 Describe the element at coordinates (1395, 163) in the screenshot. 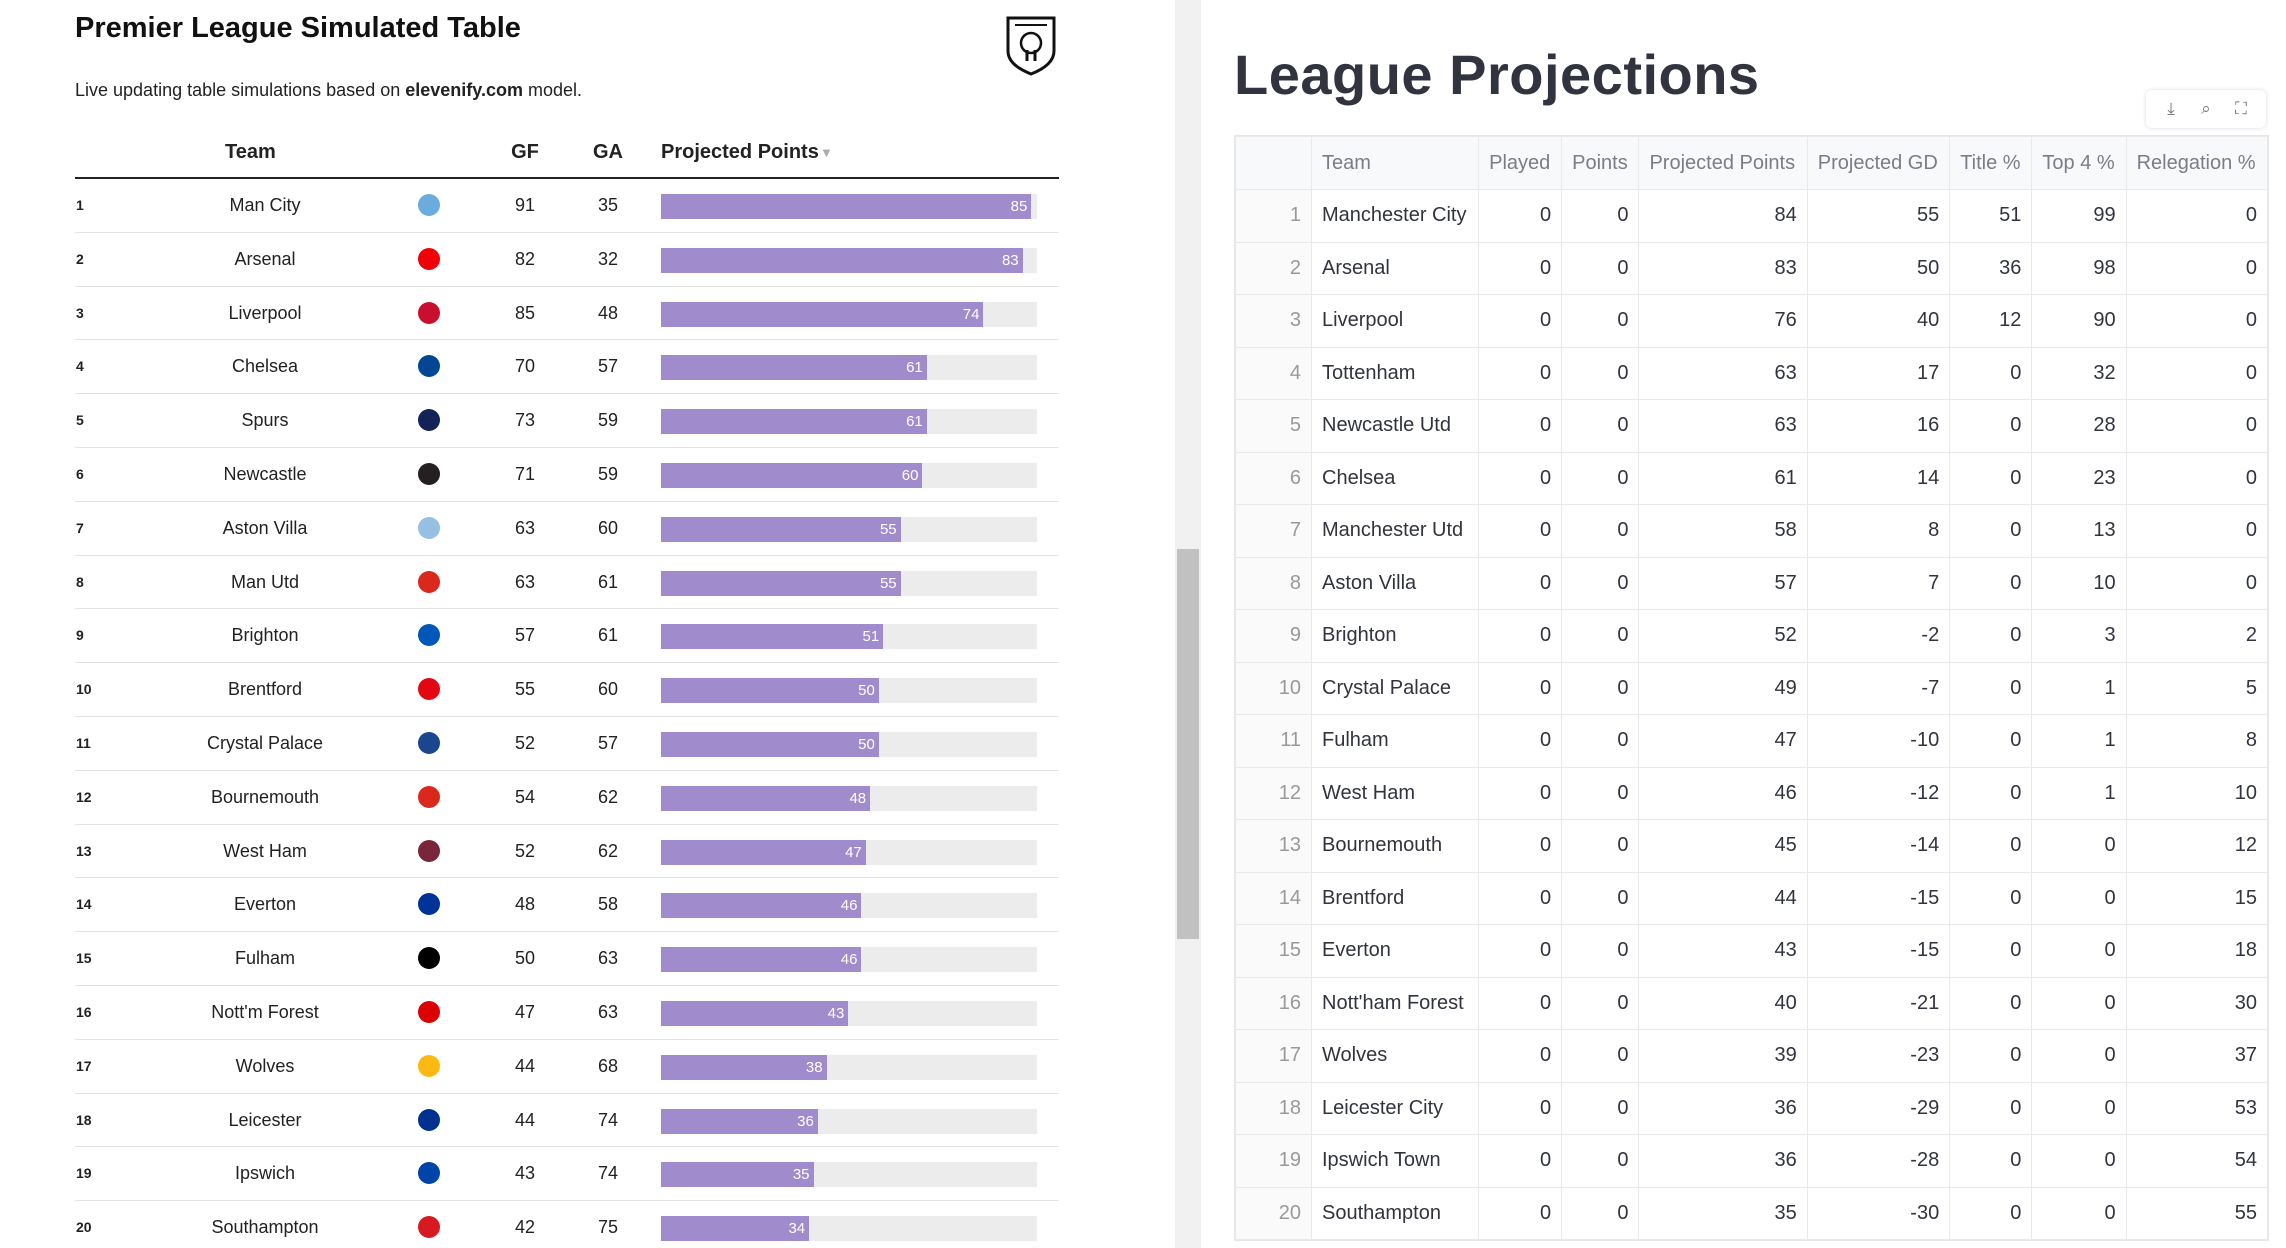

I see `column-header: Team` at that location.